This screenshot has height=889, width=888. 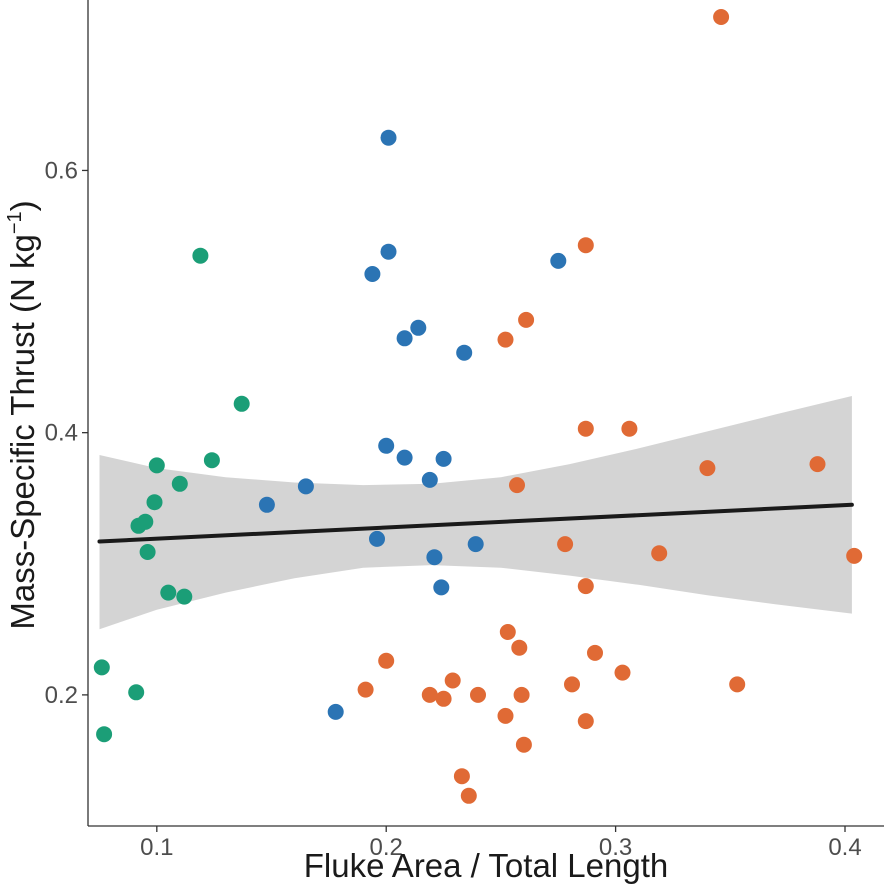 What do you see at coordinates (15, 222) in the screenshot?
I see `y-axis-title-superscript: −1` at bounding box center [15, 222].